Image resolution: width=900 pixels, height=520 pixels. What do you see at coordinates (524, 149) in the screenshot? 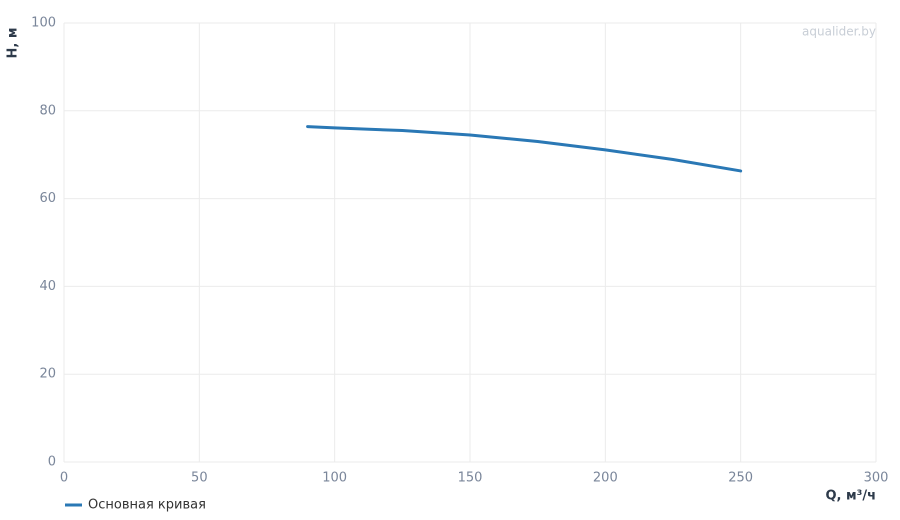
I see `curve` at bounding box center [524, 149].